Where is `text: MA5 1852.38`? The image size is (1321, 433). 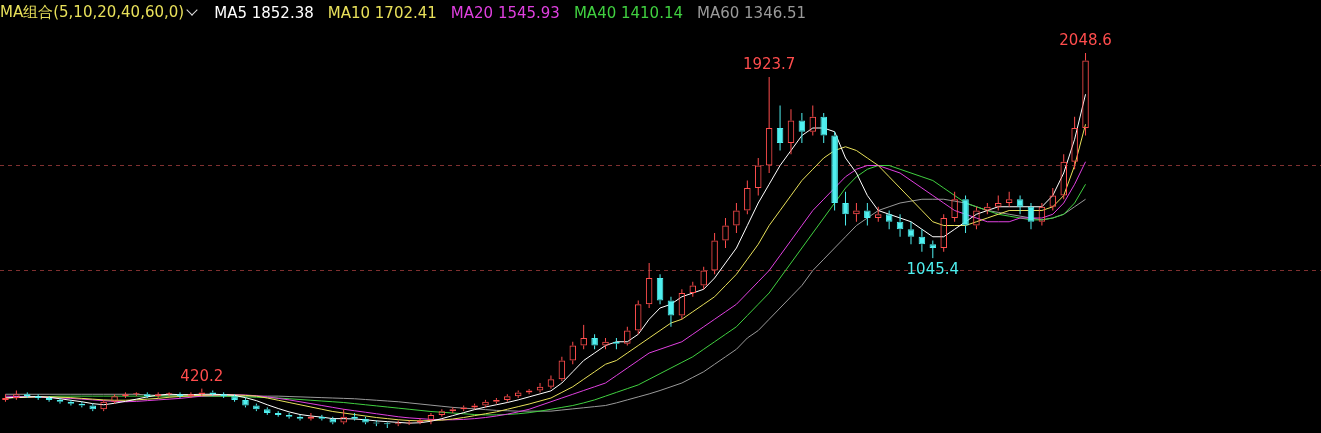 text: MA5 1852.38 is located at coordinates (264, 12).